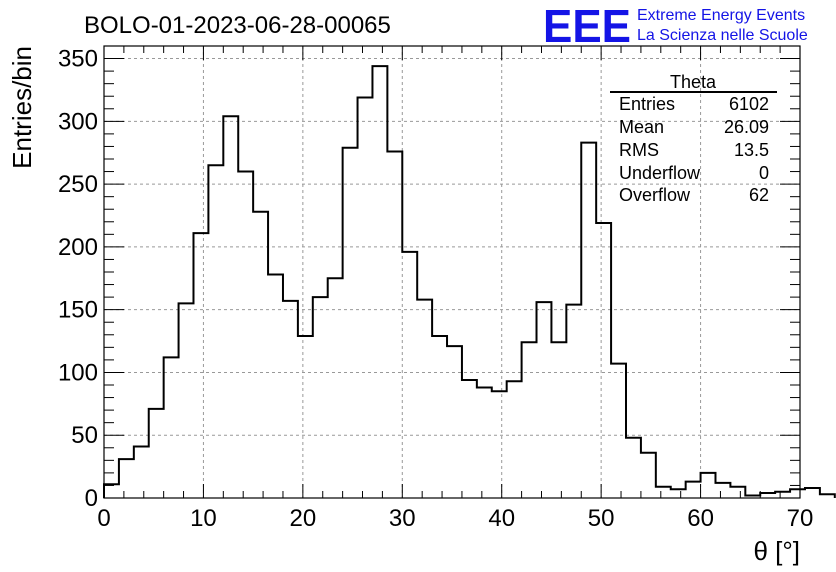 Image resolution: width=836 pixels, height=572 pixels. Describe the element at coordinates (722, 35) in the screenshot. I see `logo-line2: La Scienza nelle Scuole` at that location.